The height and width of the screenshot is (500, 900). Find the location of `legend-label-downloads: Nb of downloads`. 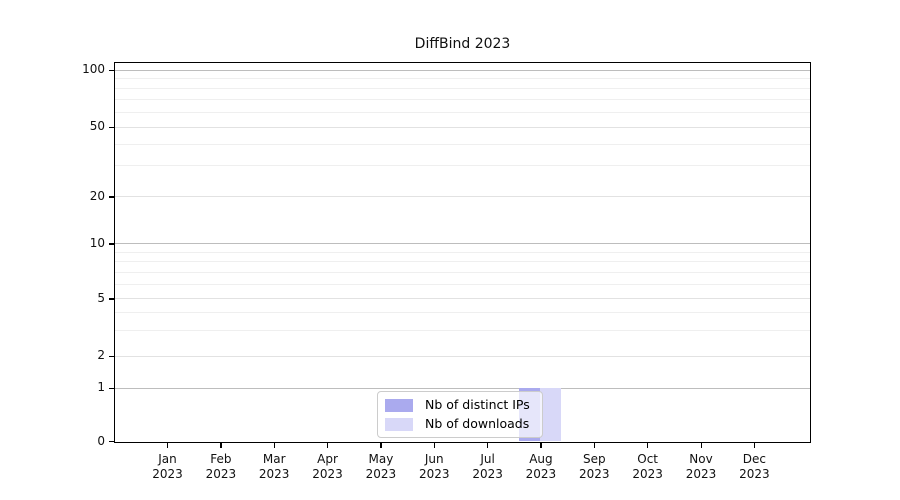

legend-label-downloads: Nb of downloads is located at coordinates (477, 423).